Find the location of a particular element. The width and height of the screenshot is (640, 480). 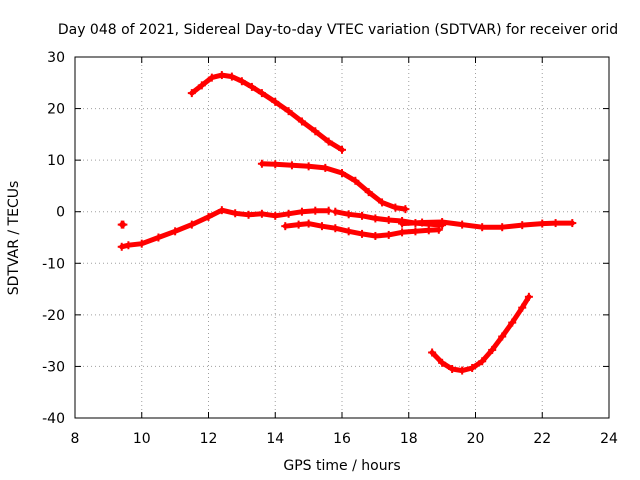

x-tick-label: 24 is located at coordinates (609, 439).